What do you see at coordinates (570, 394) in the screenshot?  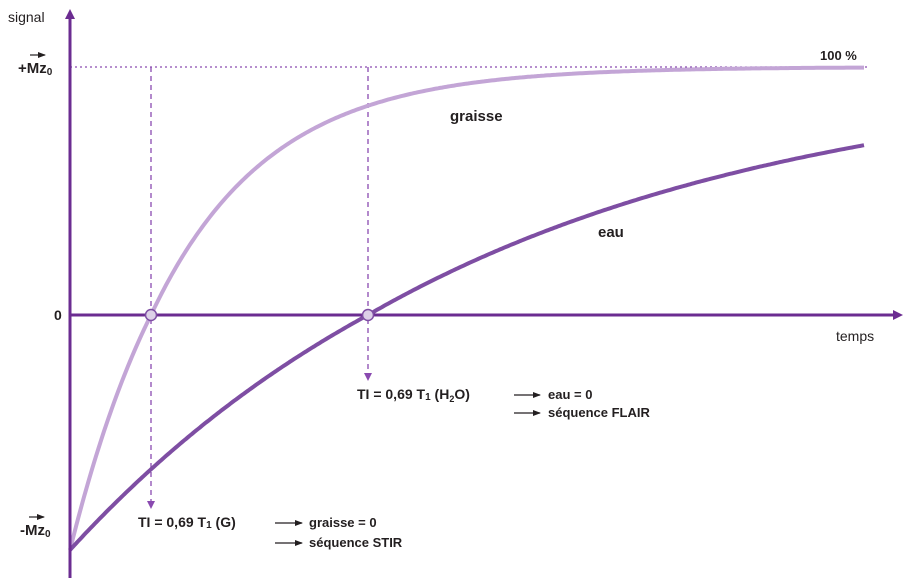 I see `flair-result-text: eau = 0` at bounding box center [570, 394].